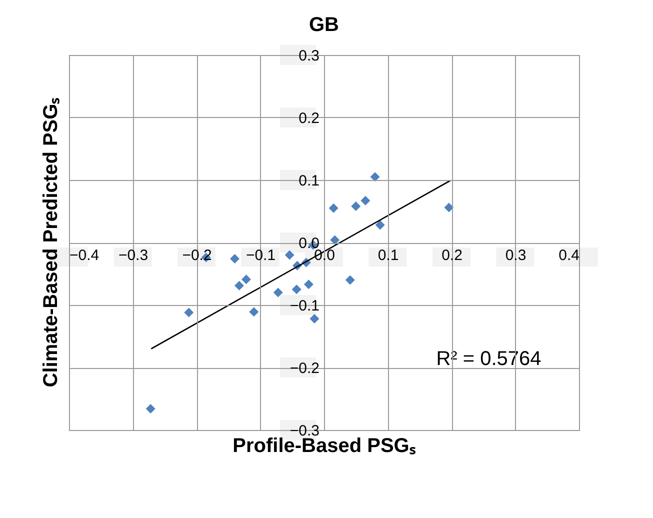  I want to click on chart-title: GB, so click(324, 25).